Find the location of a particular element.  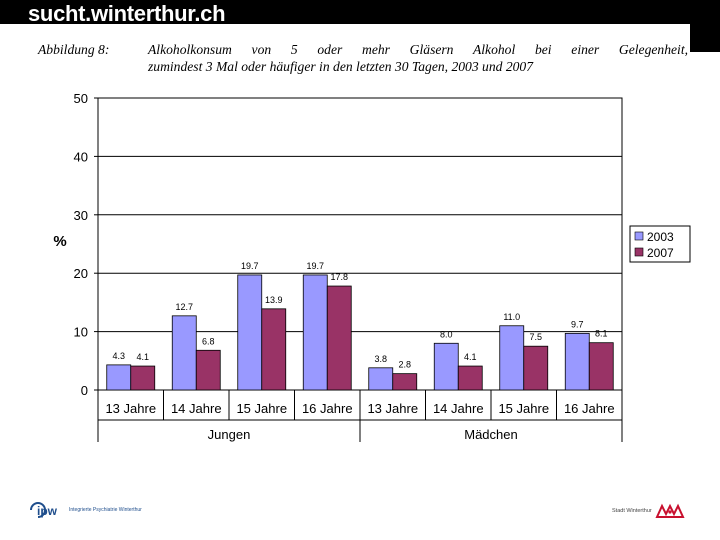

legend-label-2003: 2003 is located at coordinates (660, 237).